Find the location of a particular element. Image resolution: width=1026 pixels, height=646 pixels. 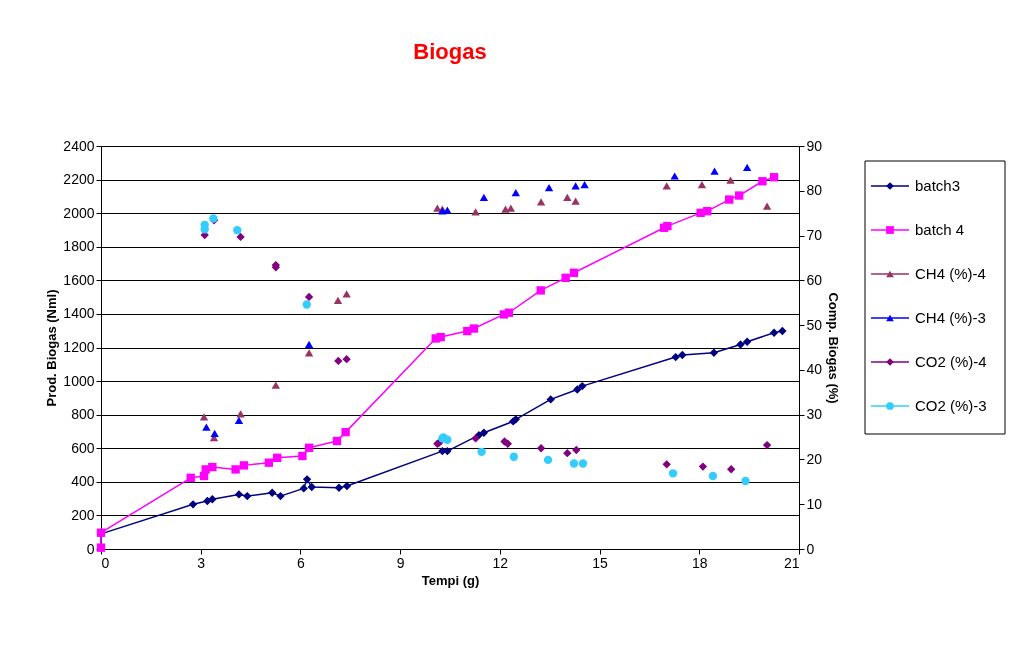

y-tick-label: 2400 is located at coordinates (79, 145).